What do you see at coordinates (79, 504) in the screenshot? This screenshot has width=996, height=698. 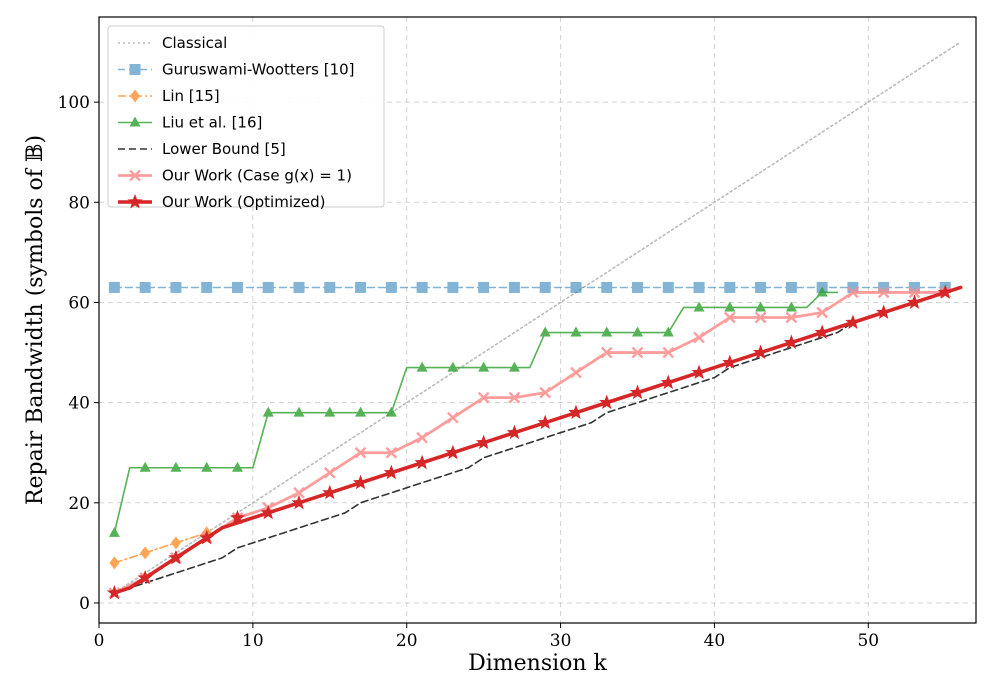 I see `y-tick-label: 20` at bounding box center [79, 504].